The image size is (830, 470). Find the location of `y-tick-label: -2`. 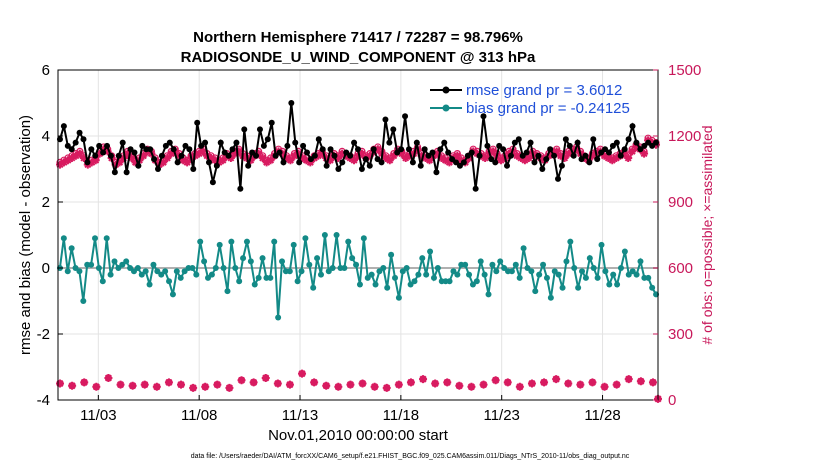

y-tick-label: -2 is located at coordinates (43, 334).